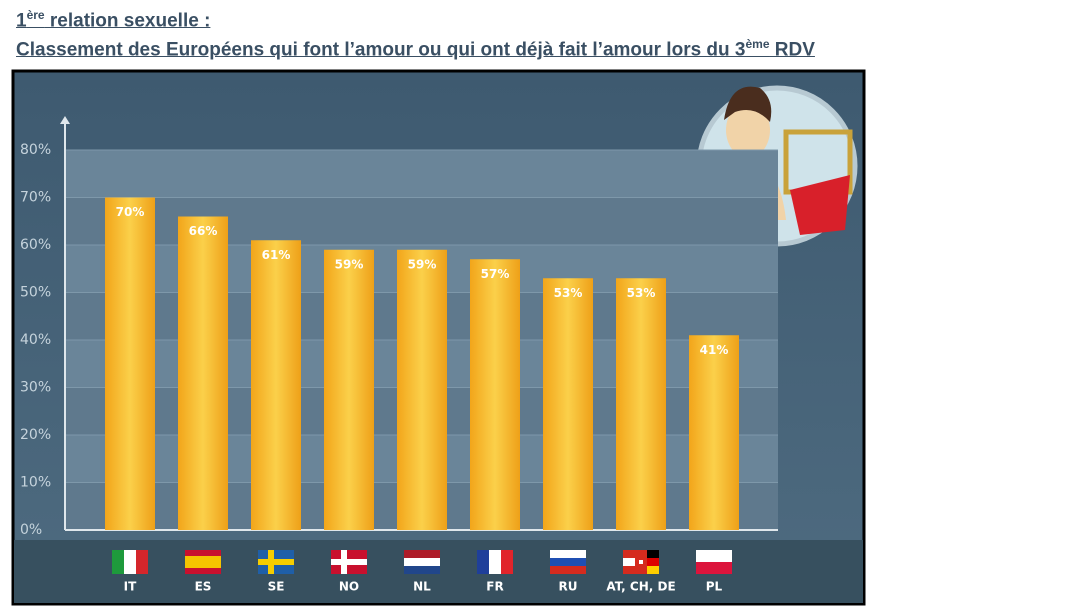 This screenshot has width=1065, height=607. What do you see at coordinates (494, 587) in the screenshot?
I see `x-tick-label: FR` at bounding box center [494, 587].